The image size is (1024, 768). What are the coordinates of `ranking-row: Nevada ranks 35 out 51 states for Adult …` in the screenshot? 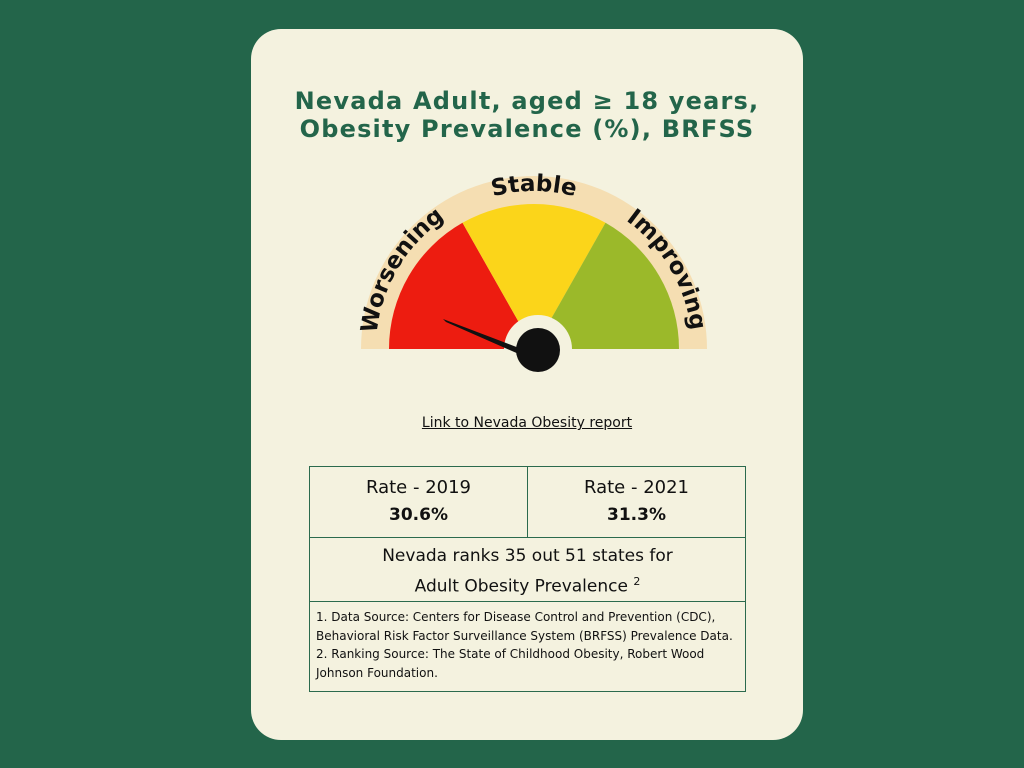 It's located at (527, 570).